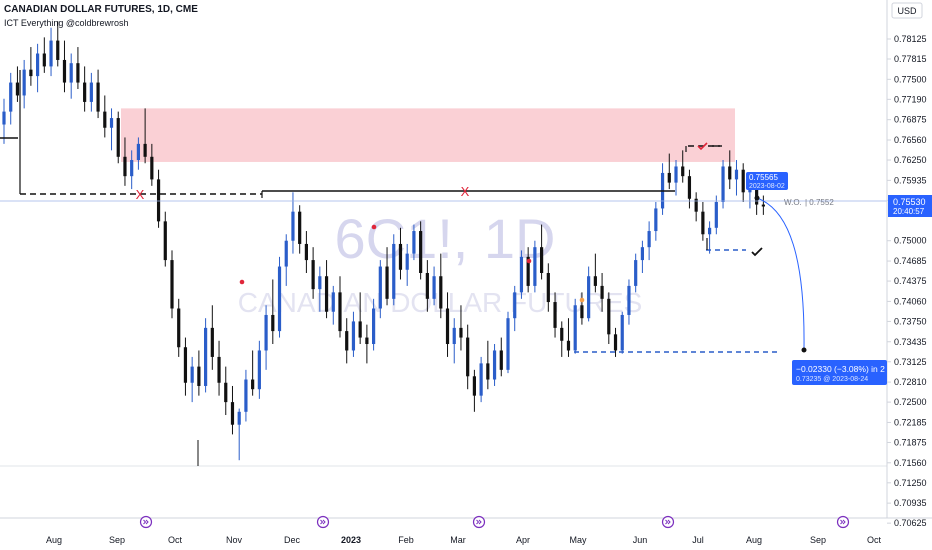  What do you see at coordinates (840, 369) in the screenshot?
I see `projection-text: −0.02330 (−3.08%) in 2` at bounding box center [840, 369].